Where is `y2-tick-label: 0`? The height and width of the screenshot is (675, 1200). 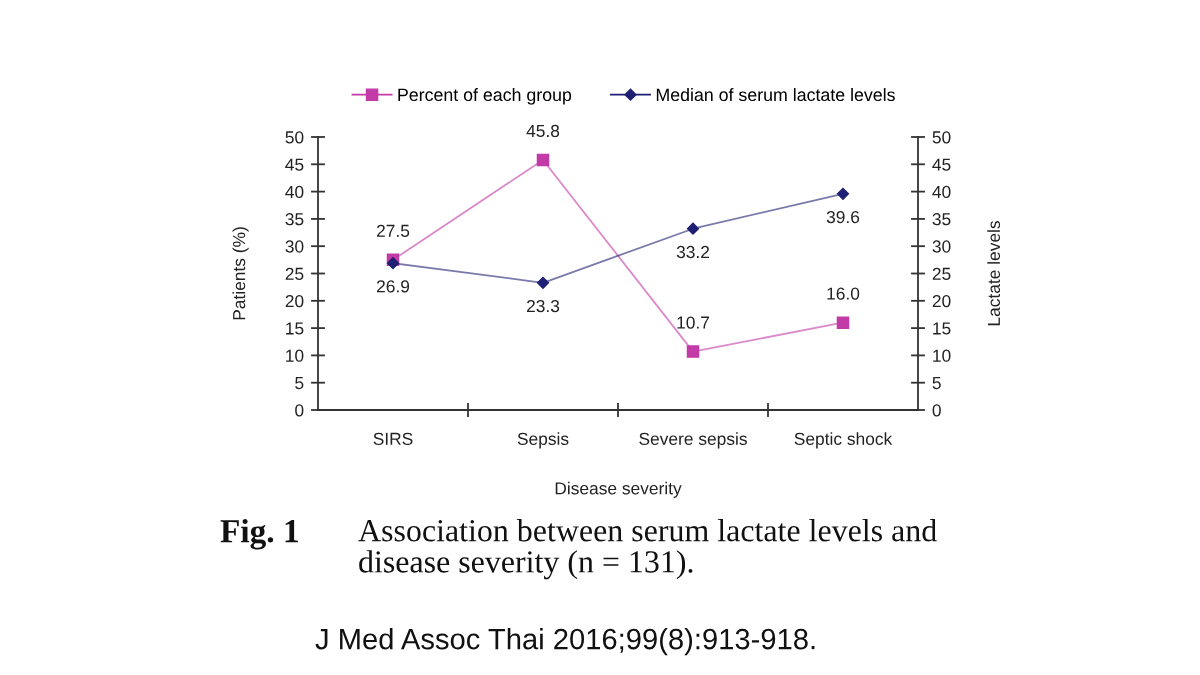 y2-tick-label: 0 is located at coordinates (936, 410).